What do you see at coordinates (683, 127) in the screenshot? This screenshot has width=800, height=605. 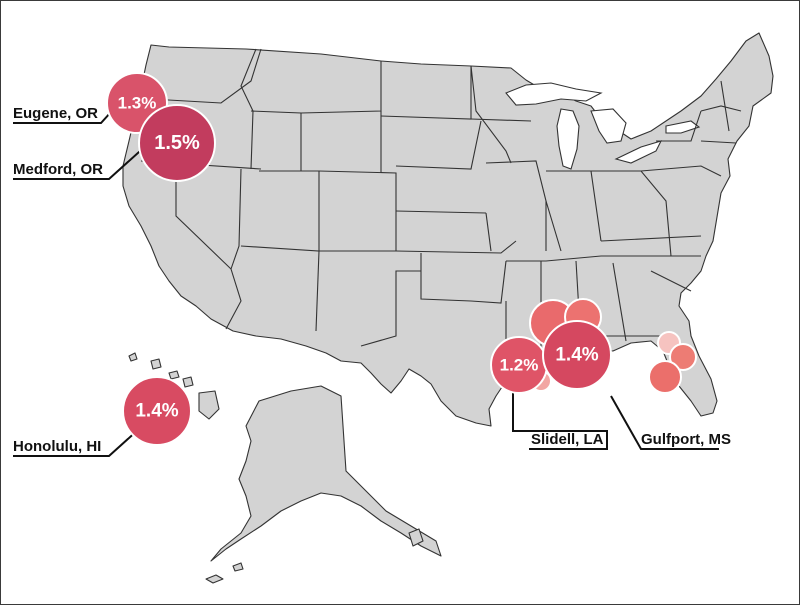 I see `lake-ontario` at bounding box center [683, 127].